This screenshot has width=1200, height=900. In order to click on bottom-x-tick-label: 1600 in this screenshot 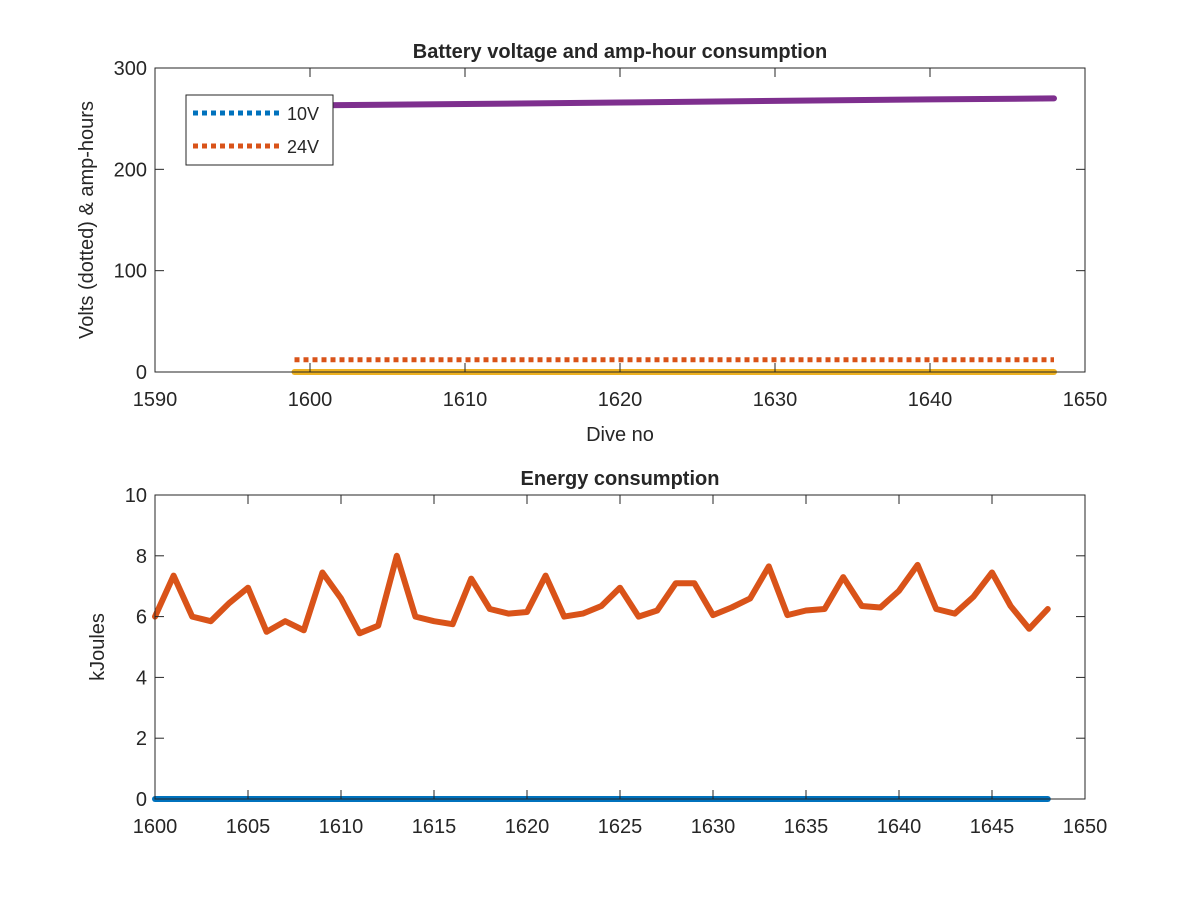, I will do `click(155, 827)`.